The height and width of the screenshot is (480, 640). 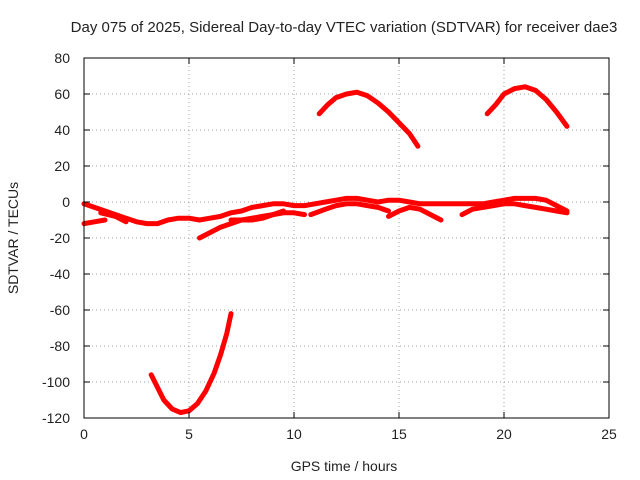 I want to click on series-early-low-a, so click(x=94, y=222).